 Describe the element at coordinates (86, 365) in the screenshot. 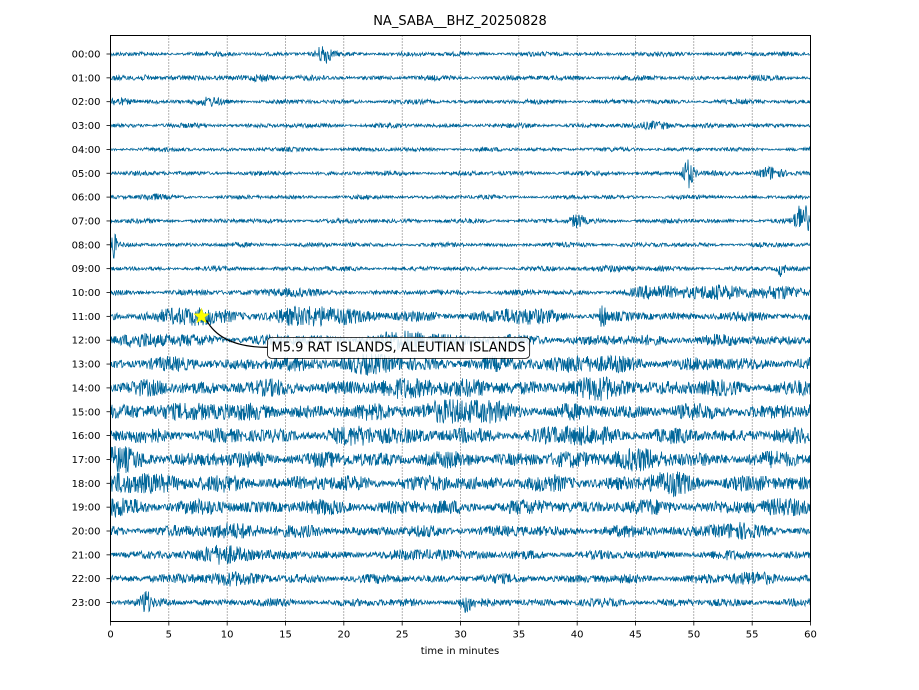

I see `y-tick-label: 13:00` at that location.